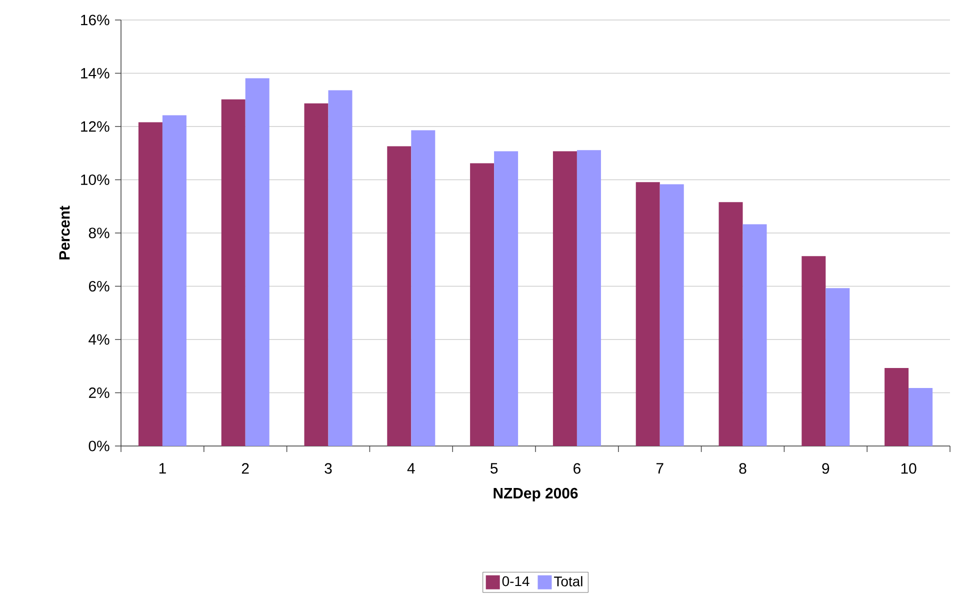 Image resolution: width=954 pixels, height=601 pixels. Describe the element at coordinates (536, 495) in the screenshot. I see `x-axis-title: NZDep 2006` at that location.